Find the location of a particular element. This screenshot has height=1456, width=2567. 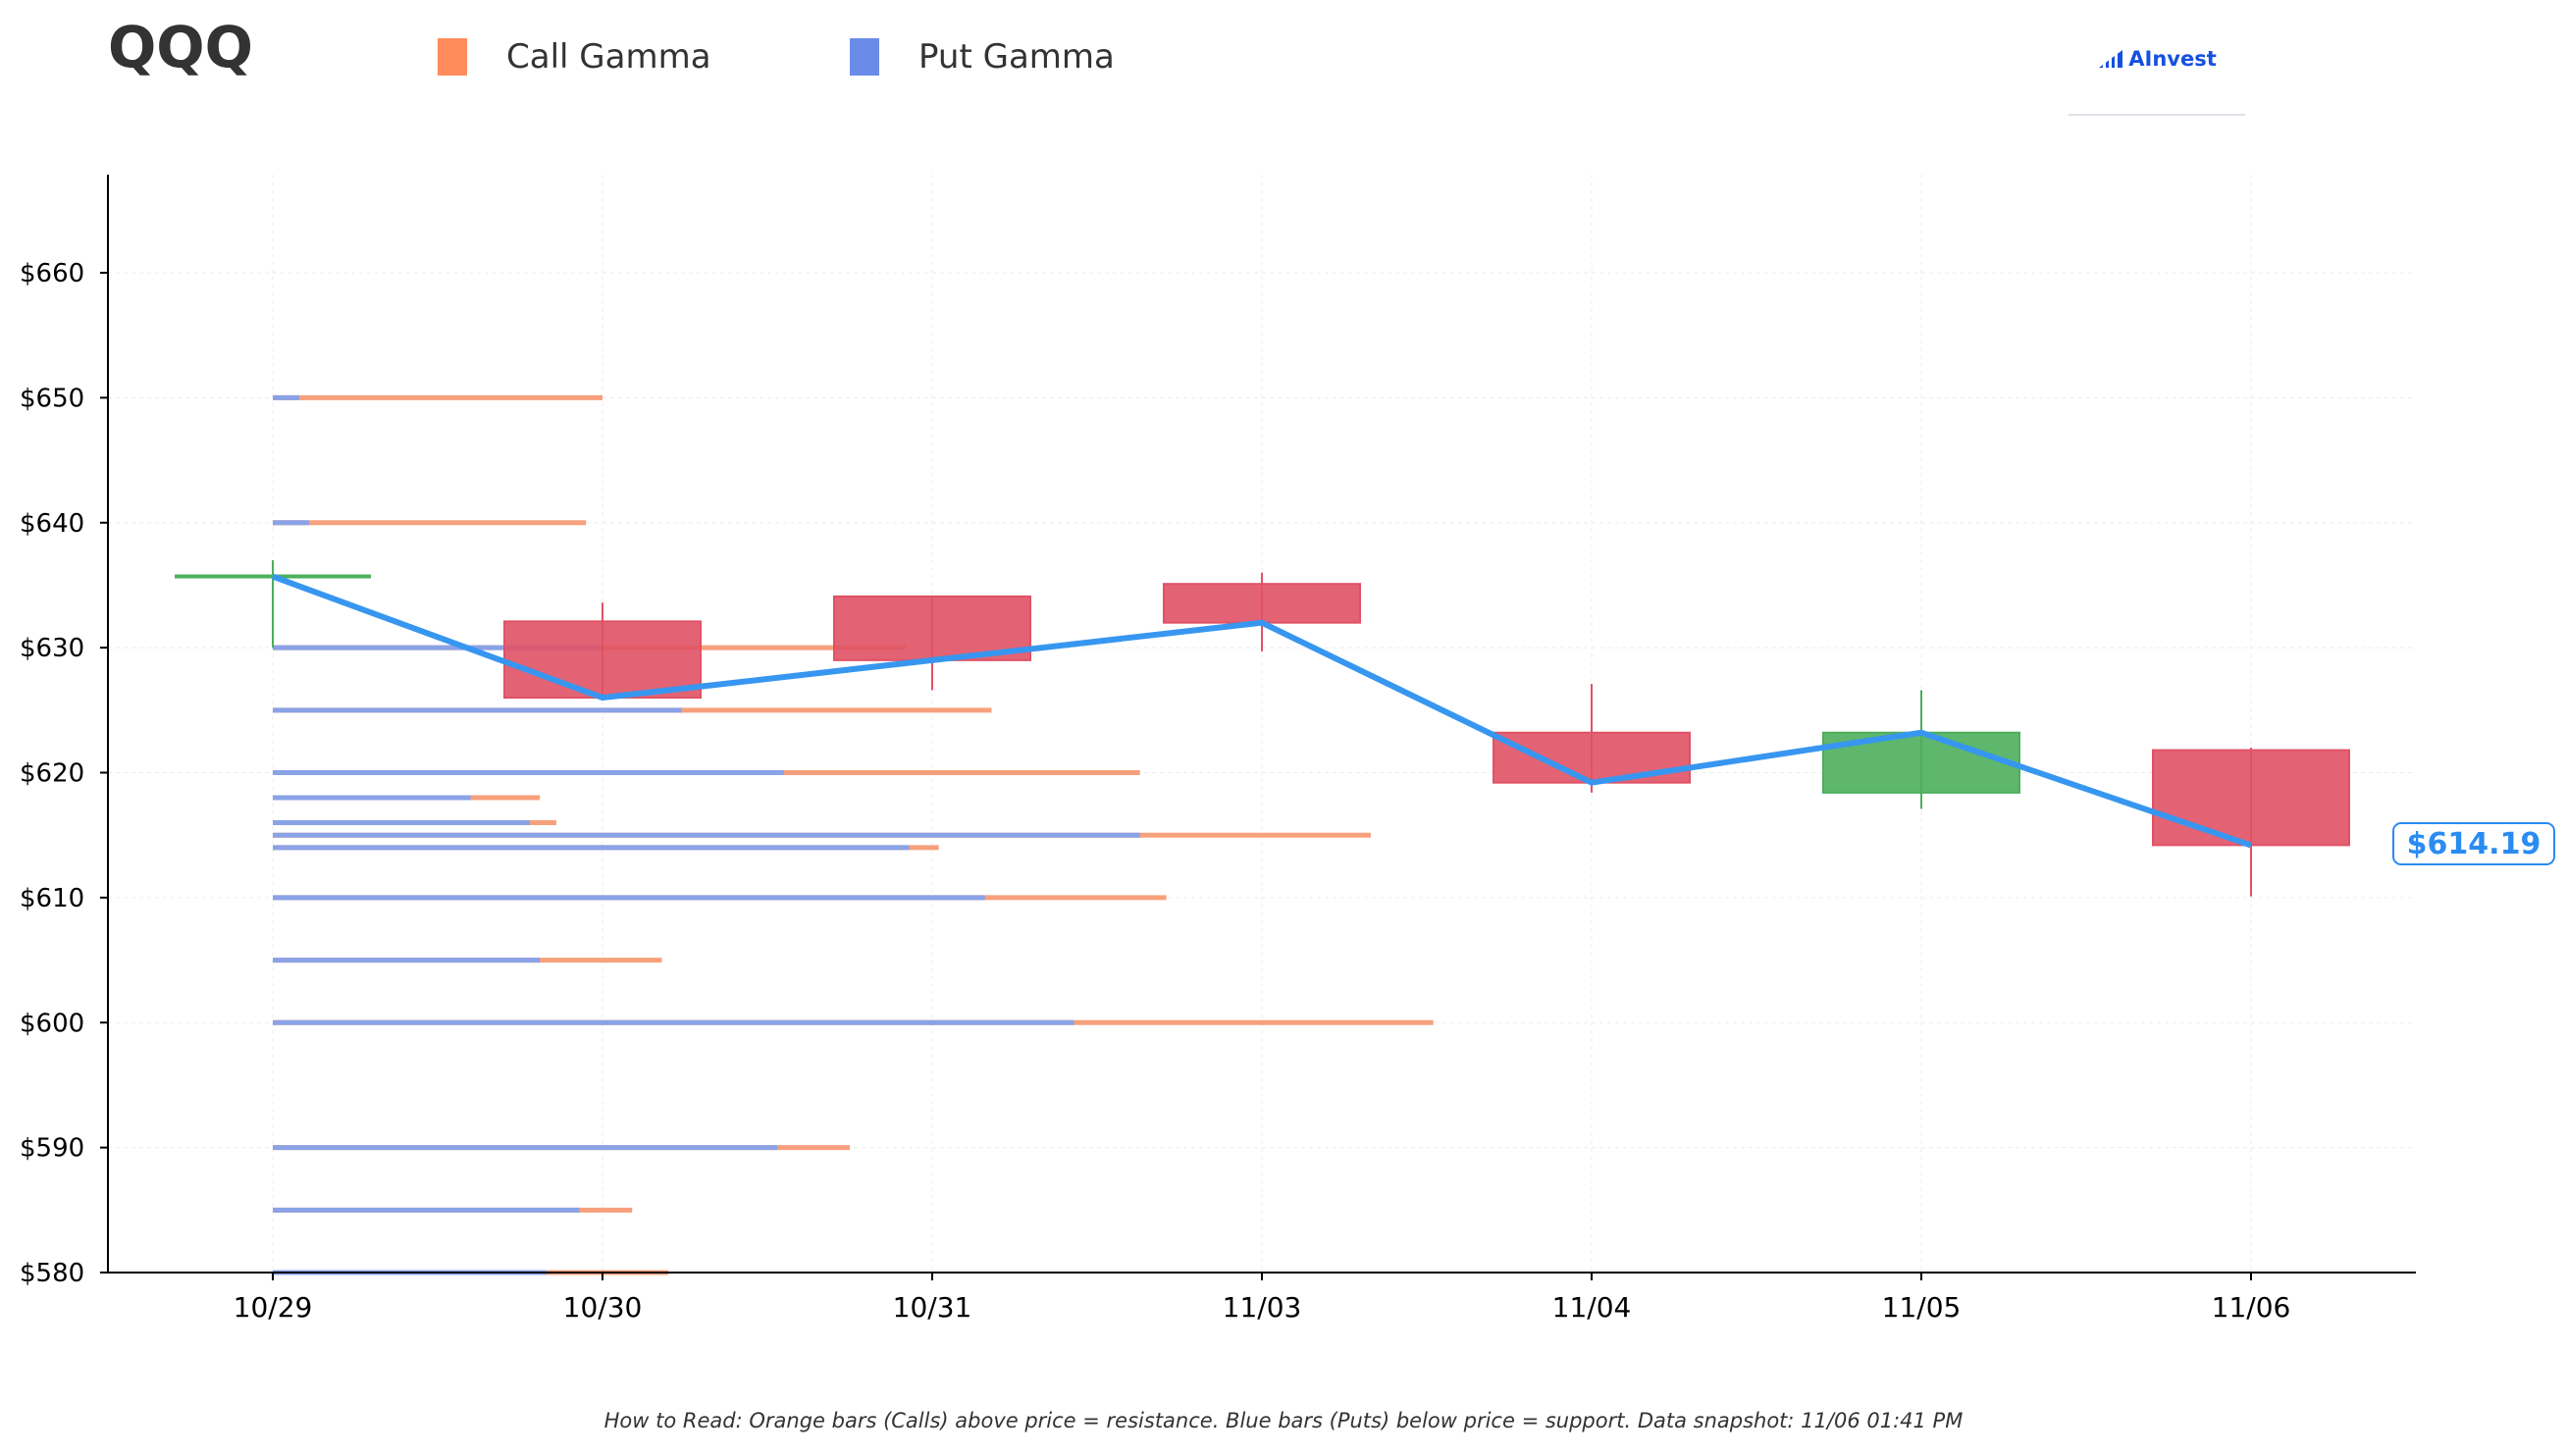

y-tick-label: $650 is located at coordinates (52, 398).